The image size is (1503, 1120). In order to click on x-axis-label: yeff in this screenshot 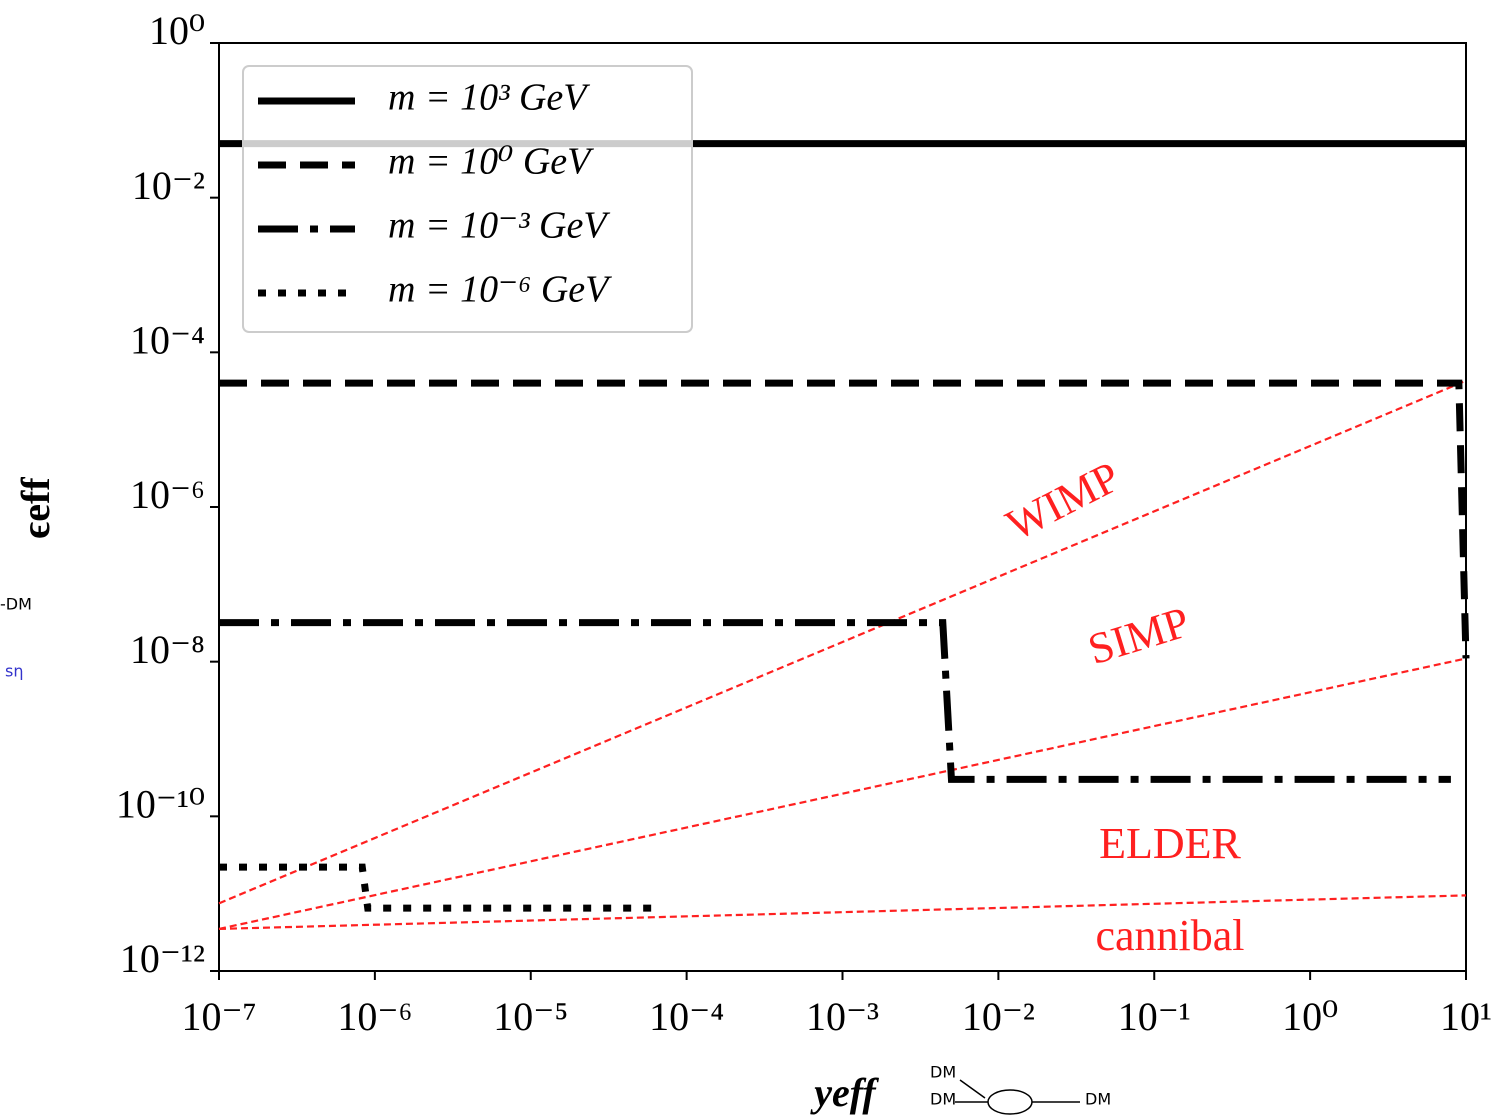, I will do `click(844, 1092)`.